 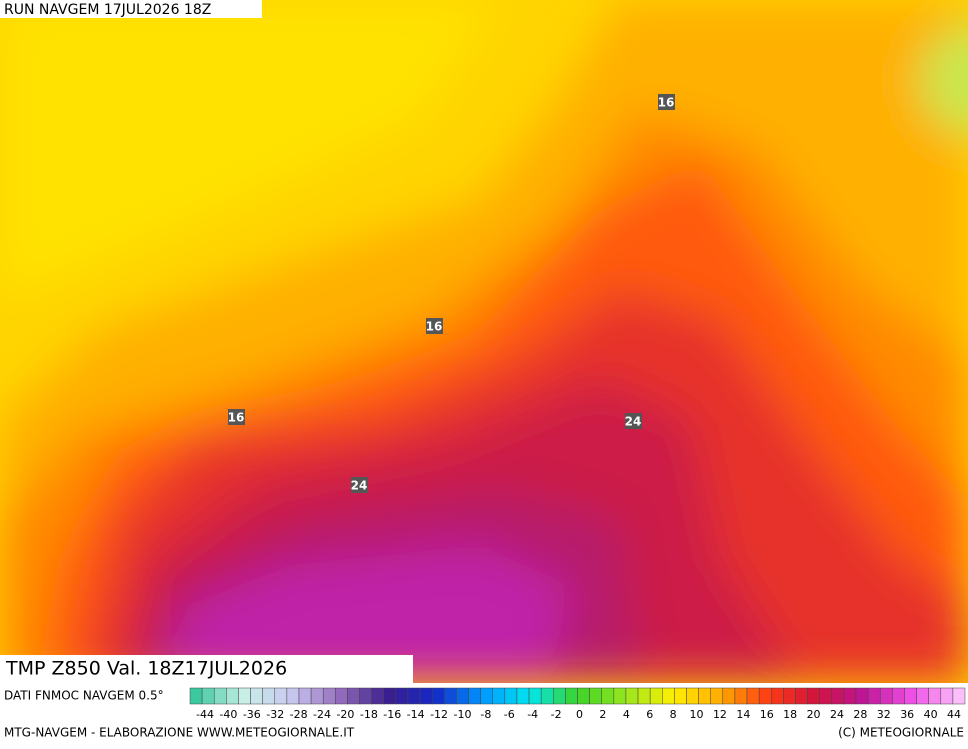 I want to click on colorbar-tick-label: 8, so click(x=673, y=714).